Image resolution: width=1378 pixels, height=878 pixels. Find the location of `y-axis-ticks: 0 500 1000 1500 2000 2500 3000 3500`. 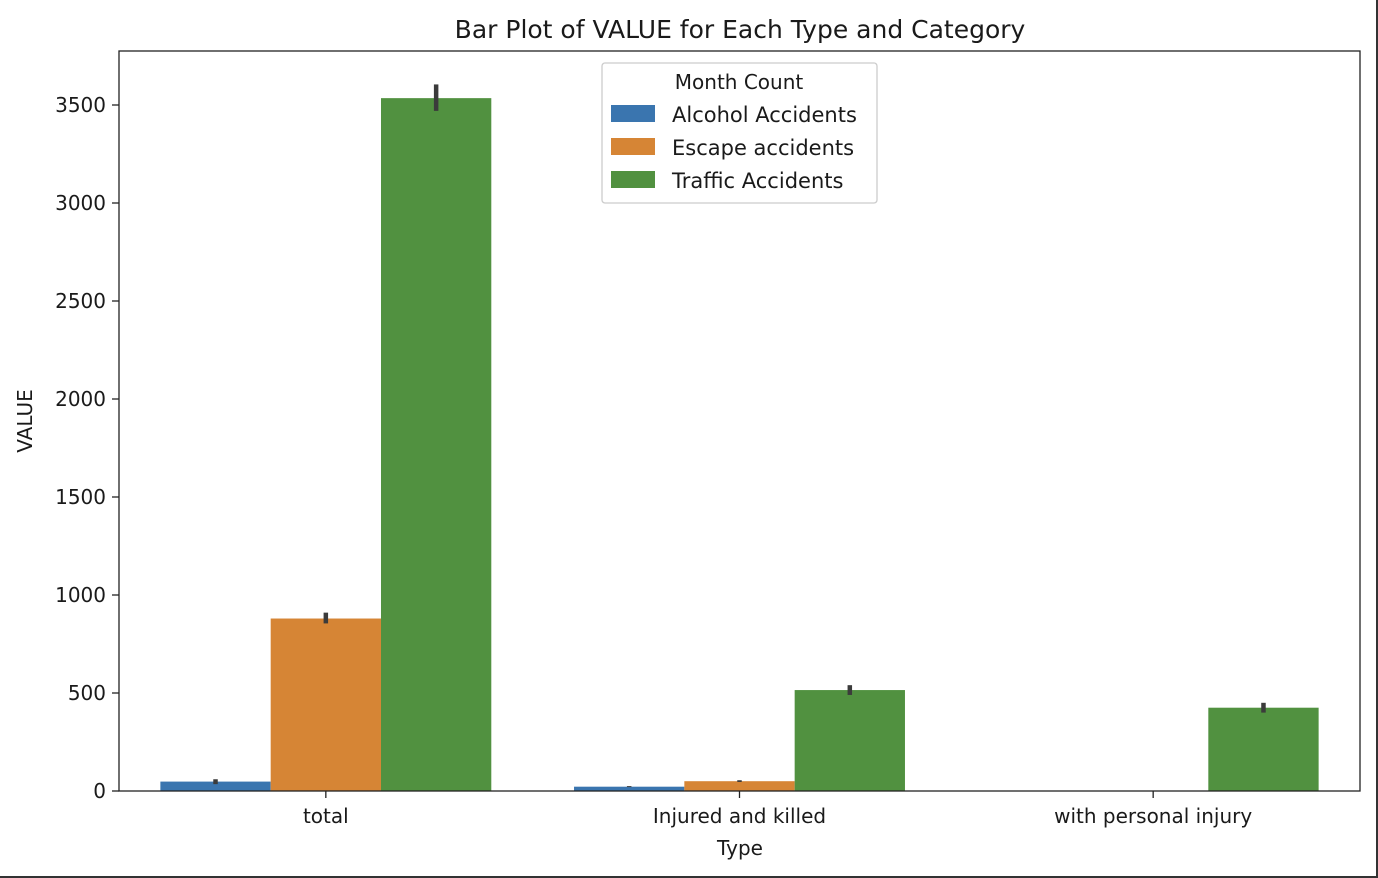

y-axis-ticks: 0 500 1000 1500 2000 2500 3000 3500 is located at coordinates (87, 448).